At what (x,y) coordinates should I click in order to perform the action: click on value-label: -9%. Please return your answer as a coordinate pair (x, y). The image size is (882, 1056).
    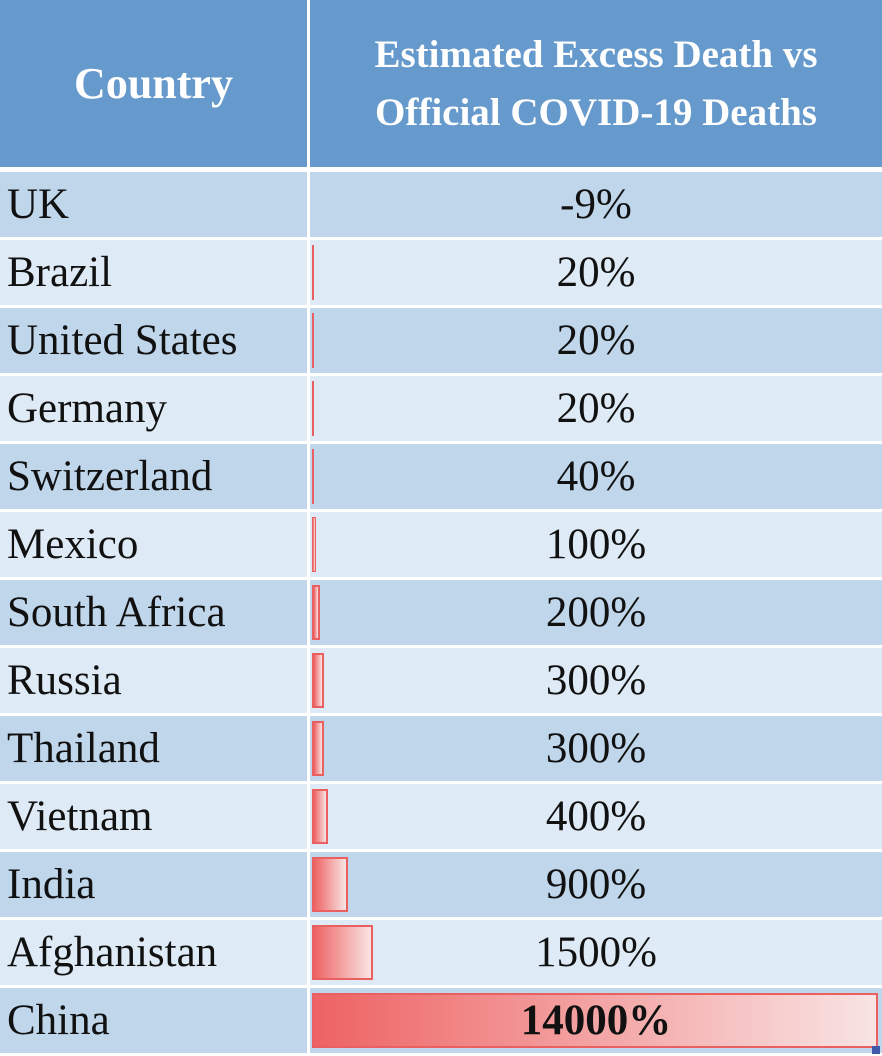
    Looking at the image, I should click on (596, 204).